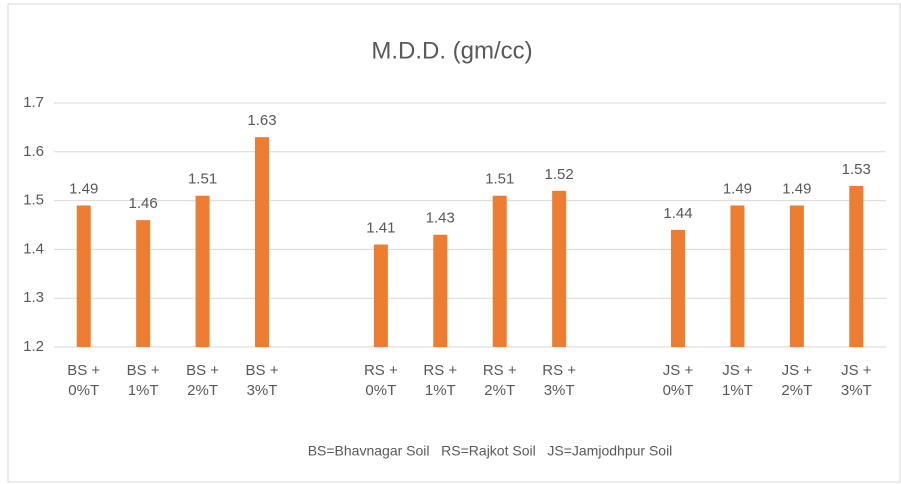 This screenshot has height=484, width=901. What do you see at coordinates (33, 346) in the screenshot?
I see `y-tick-label: 1.2` at bounding box center [33, 346].